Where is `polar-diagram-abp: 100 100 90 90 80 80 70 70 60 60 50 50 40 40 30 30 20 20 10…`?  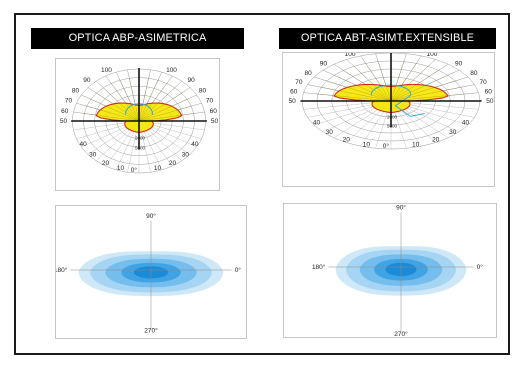 polar-diagram-abp: 100 100 90 90 80 80 70 70 60 60 50 50 40 40 30 30 20 20 10… is located at coordinates (137, 124).